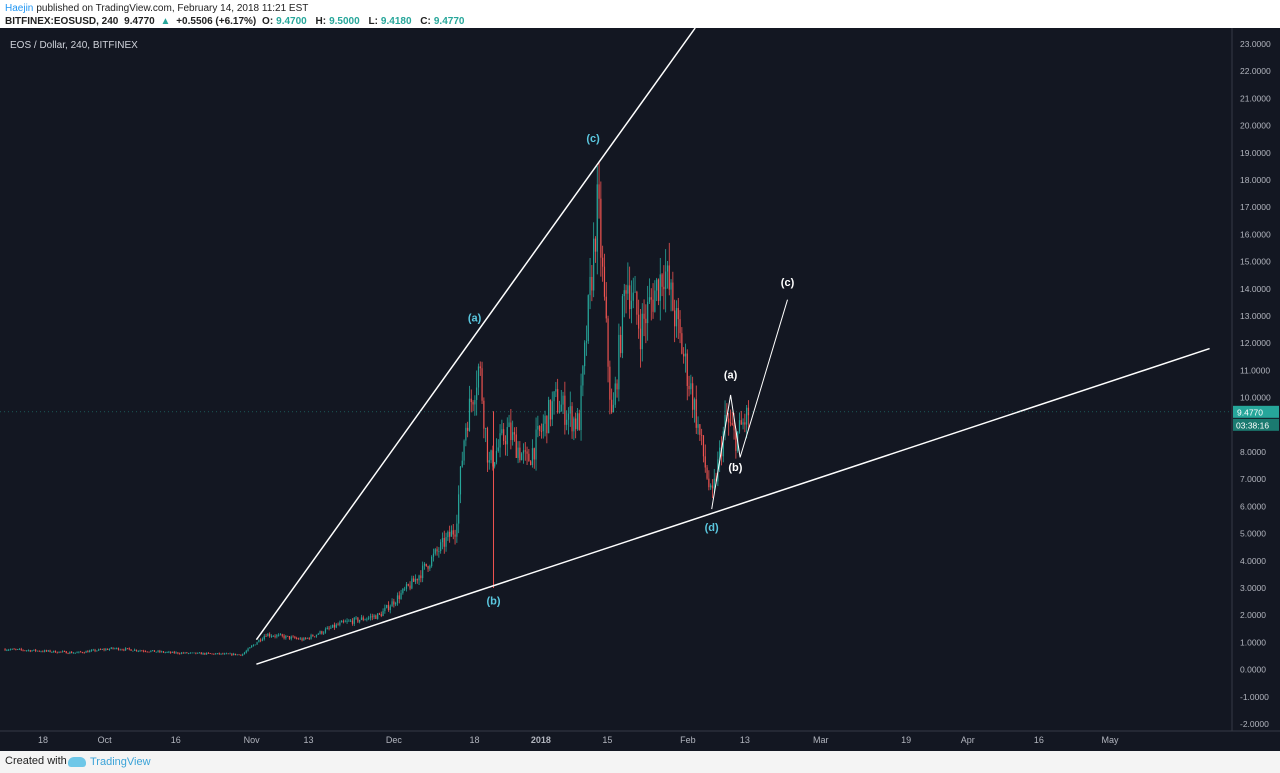  What do you see at coordinates (1255, 98) in the screenshot?
I see `y-tick-label: 21.0000` at bounding box center [1255, 98].